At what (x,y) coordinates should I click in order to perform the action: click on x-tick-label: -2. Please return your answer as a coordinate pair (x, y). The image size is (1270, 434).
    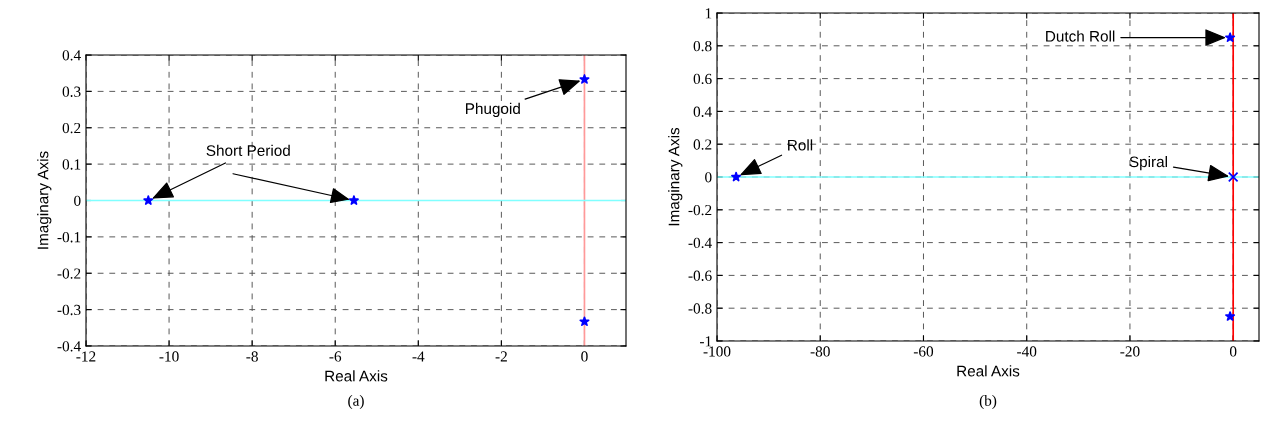
    Looking at the image, I should click on (501, 356).